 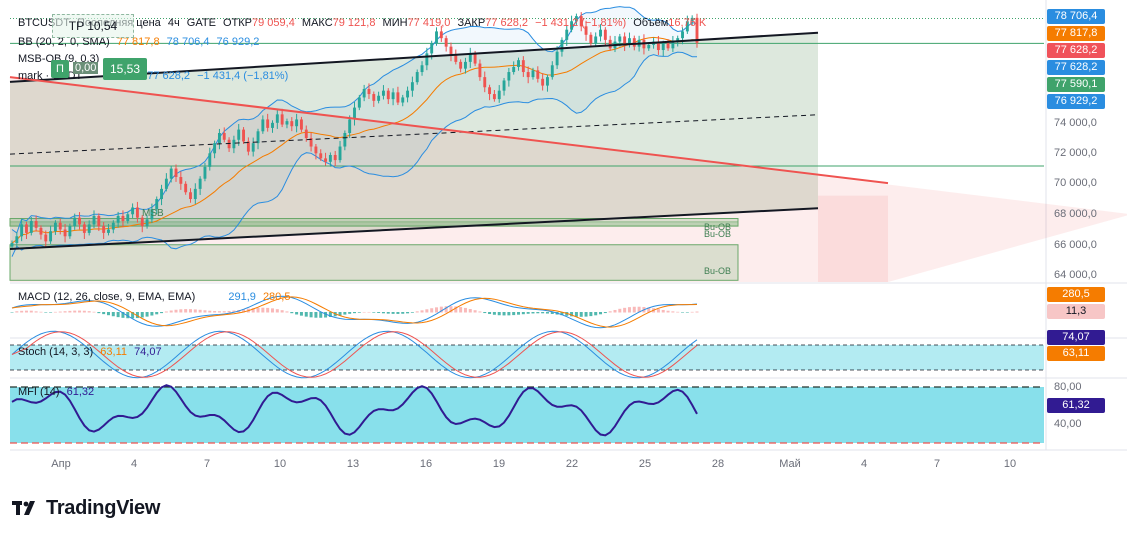 What do you see at coordinates (93, 26) in the screenshot?
I see `take-profit-box: TP 10,54` at bounding box center [93, 26].